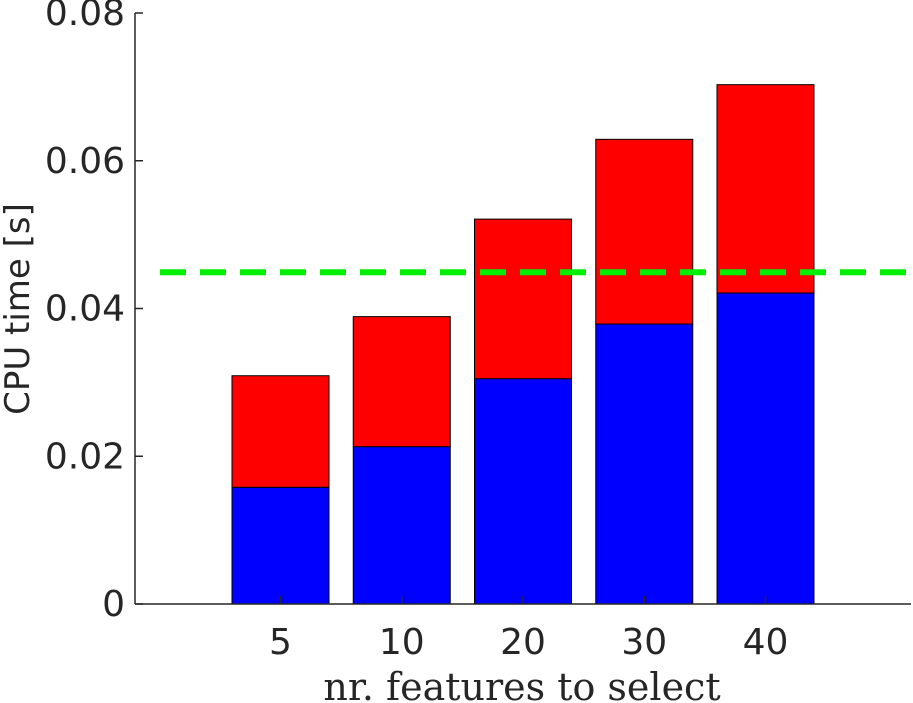 The image size is (913, 703). I want to click on y-tick-label: 0.08, so click(85, 17).